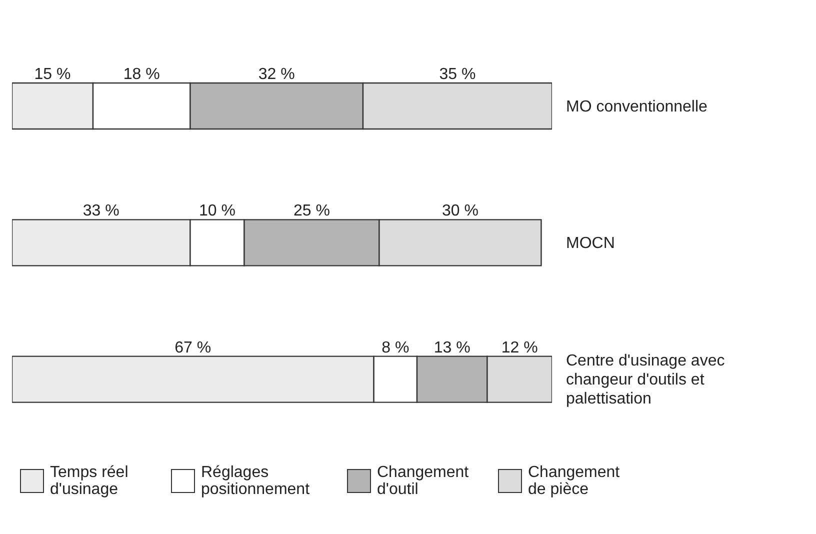 Image resolution: width=816 pixels, height=534 pixels. Describe the element at coordinates (637, 107) in the screenshot. I see `y-tick-label: MO conventionnelle` at that location.